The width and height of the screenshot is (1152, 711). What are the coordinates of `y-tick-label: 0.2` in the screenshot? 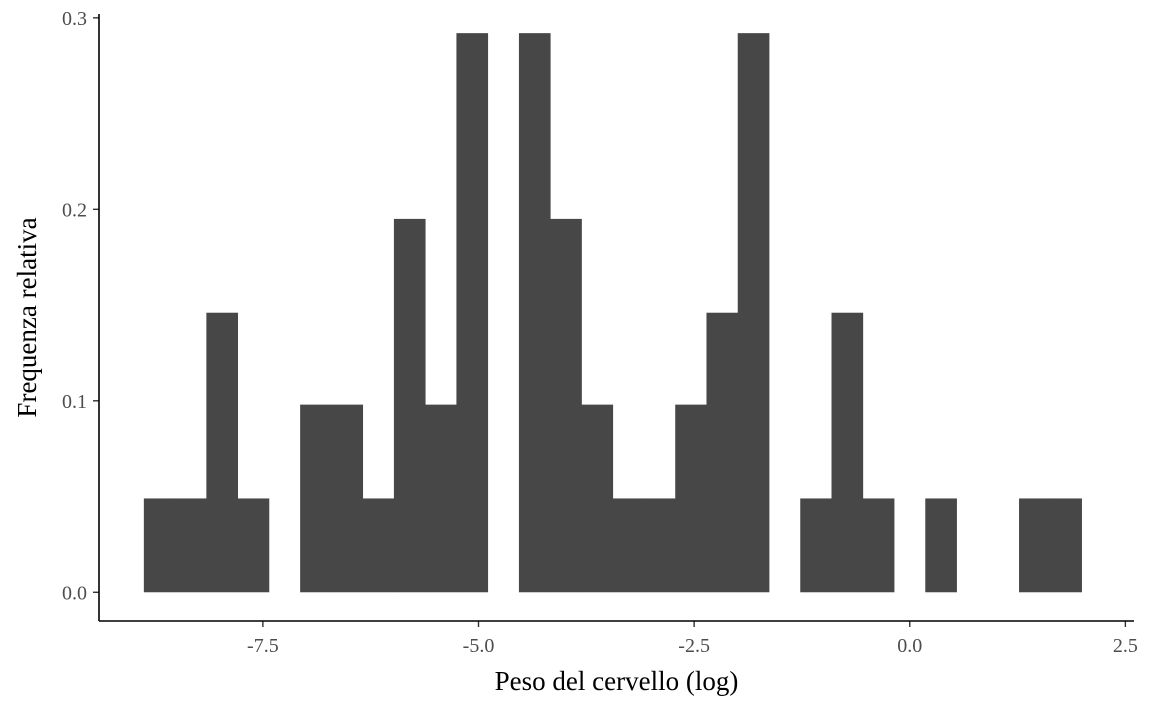 It's located at (74, 210).